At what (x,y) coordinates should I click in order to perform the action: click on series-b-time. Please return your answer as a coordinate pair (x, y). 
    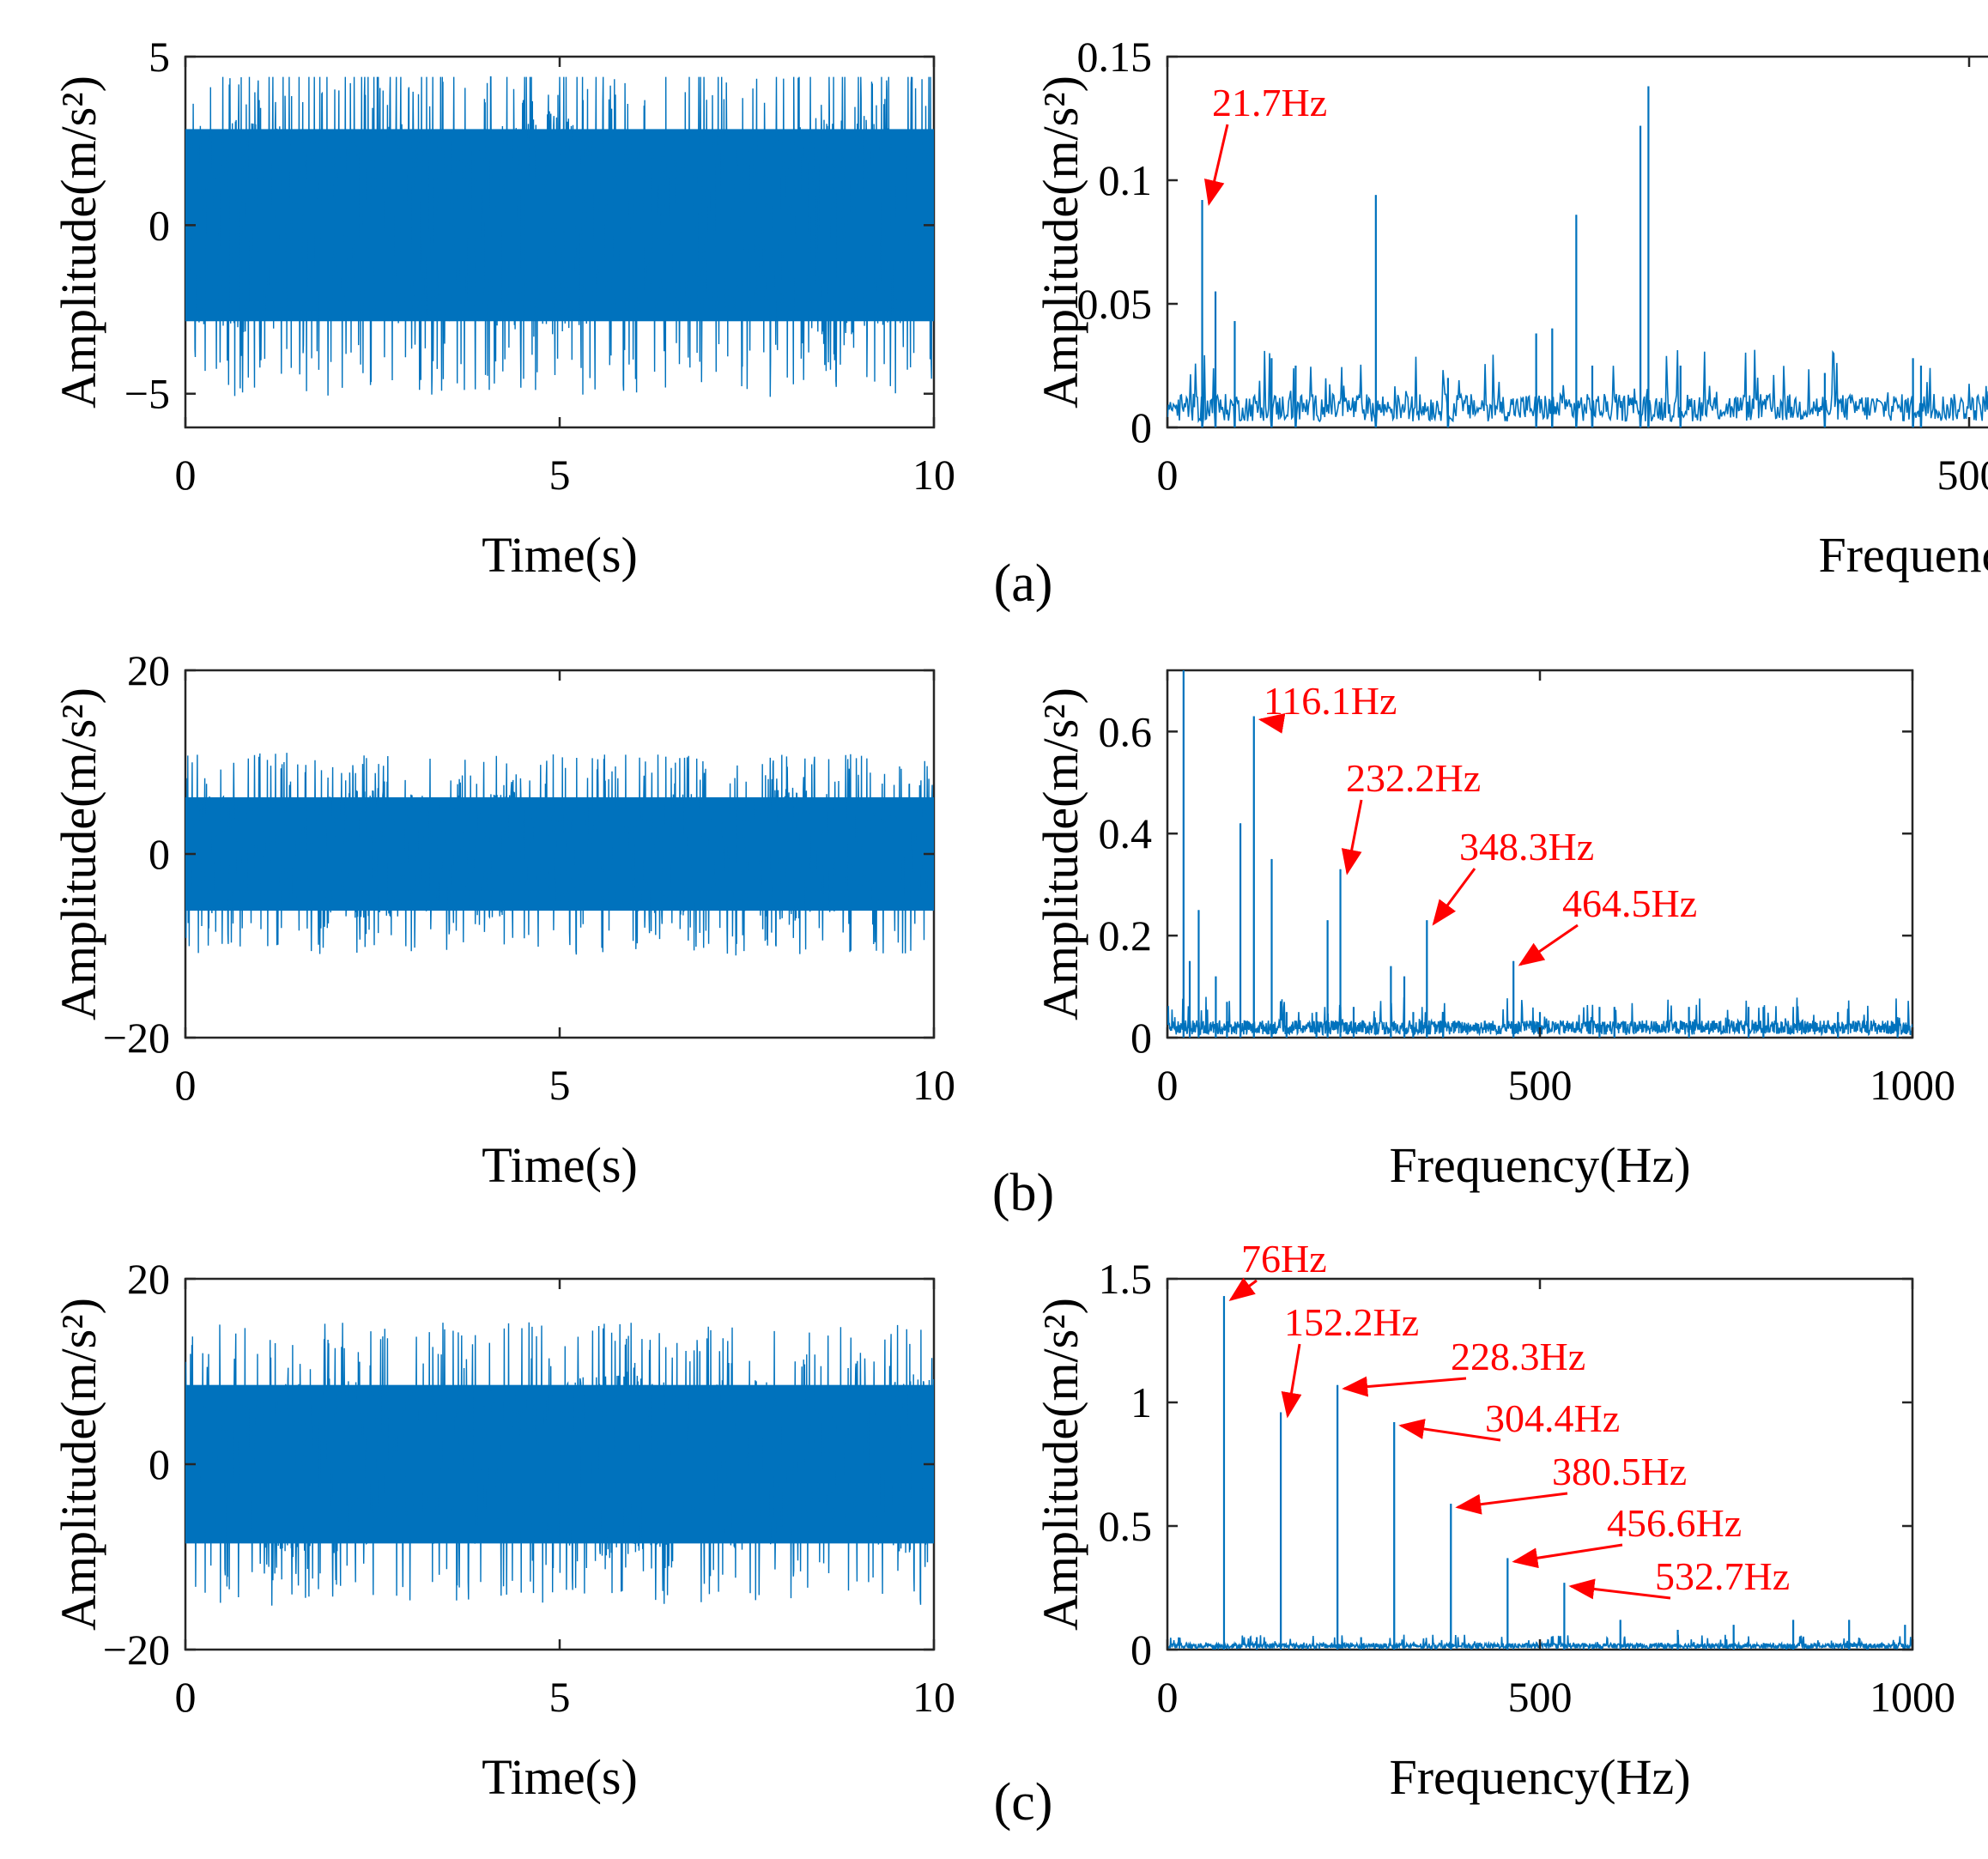
    Looking at the image, I should click on (559, 854).